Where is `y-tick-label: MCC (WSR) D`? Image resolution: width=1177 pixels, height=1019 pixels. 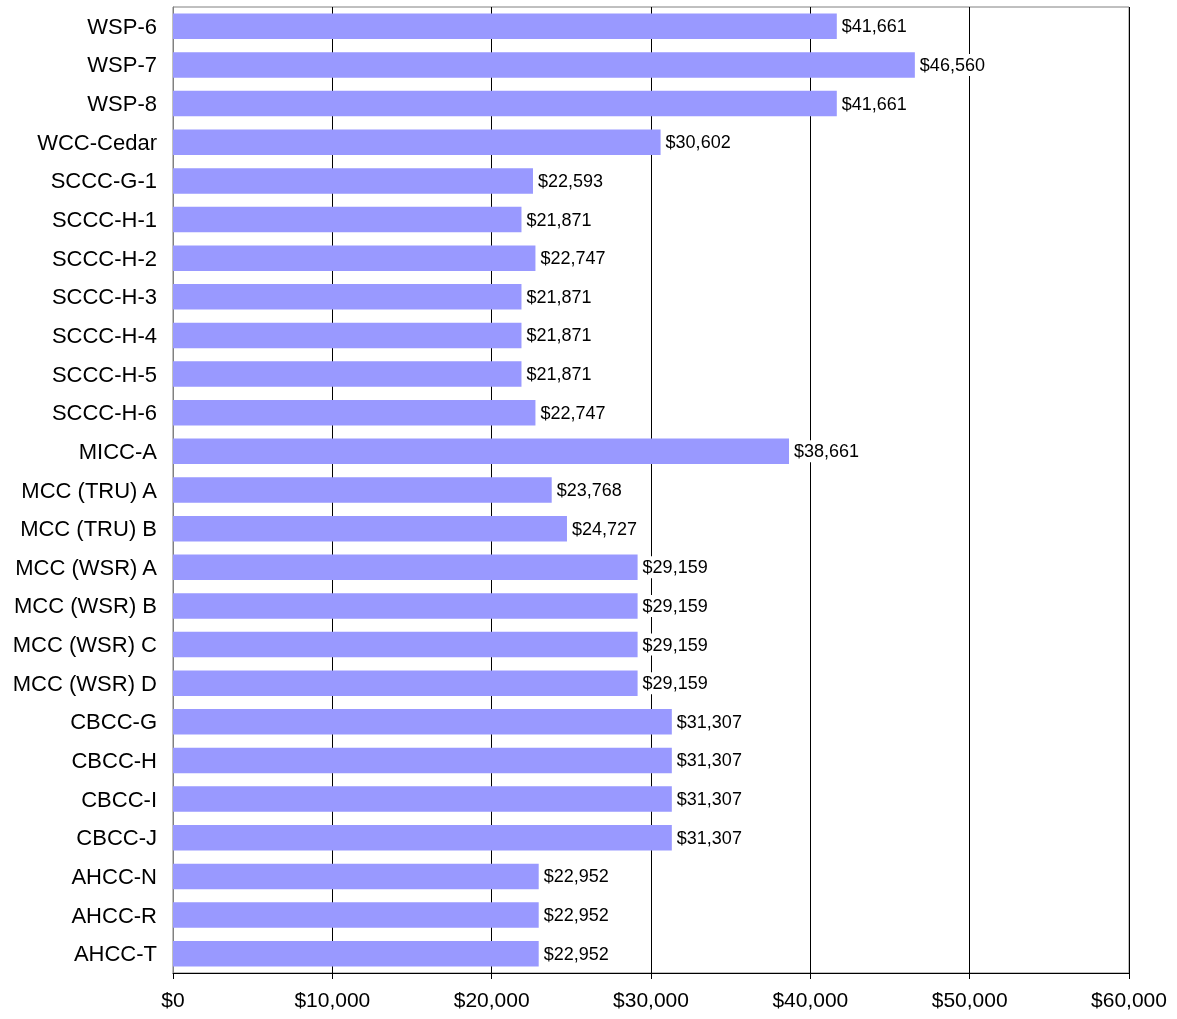 y-tick-label: MCC (WSR) D is located at coordinates (84, 683).